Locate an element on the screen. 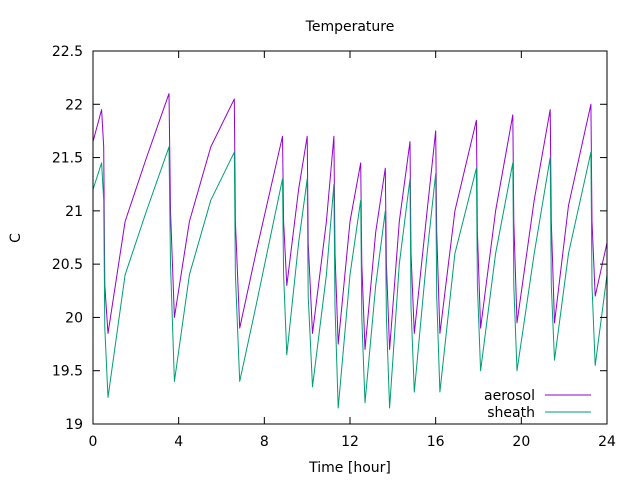 The image size is (640, 480). y-tick-label: 22.5 is located at coordinates (67, 52).